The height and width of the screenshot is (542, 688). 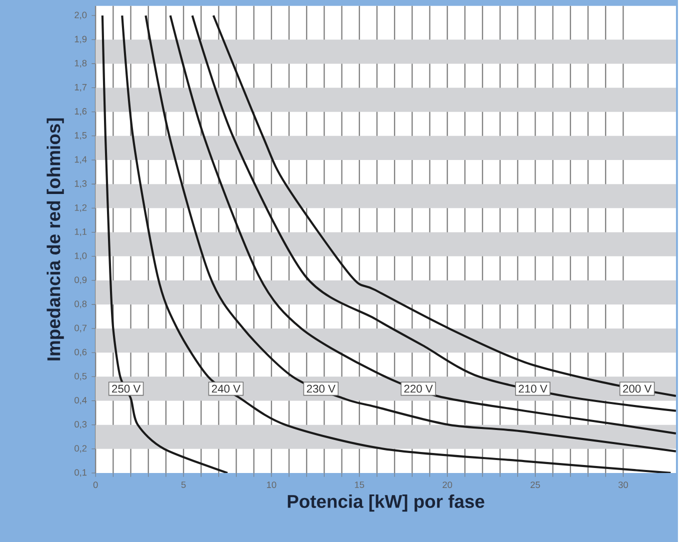 I want to click on x-tick-label: 0, so click(x=95, y=485).